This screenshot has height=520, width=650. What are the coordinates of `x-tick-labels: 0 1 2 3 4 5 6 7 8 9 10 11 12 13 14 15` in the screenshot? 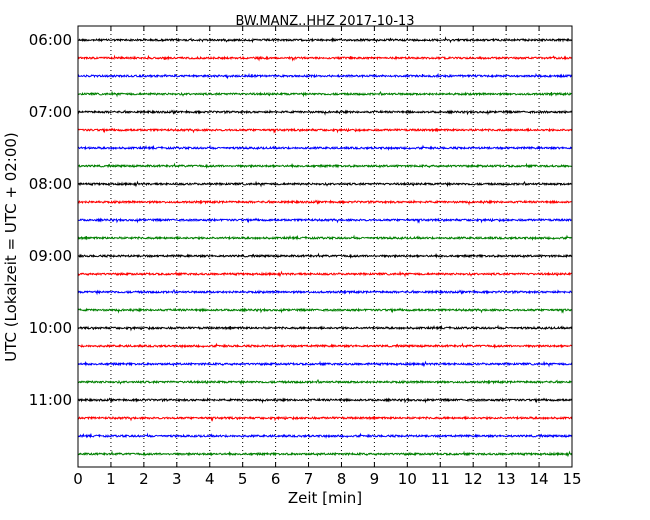 It's located at (327, 479).